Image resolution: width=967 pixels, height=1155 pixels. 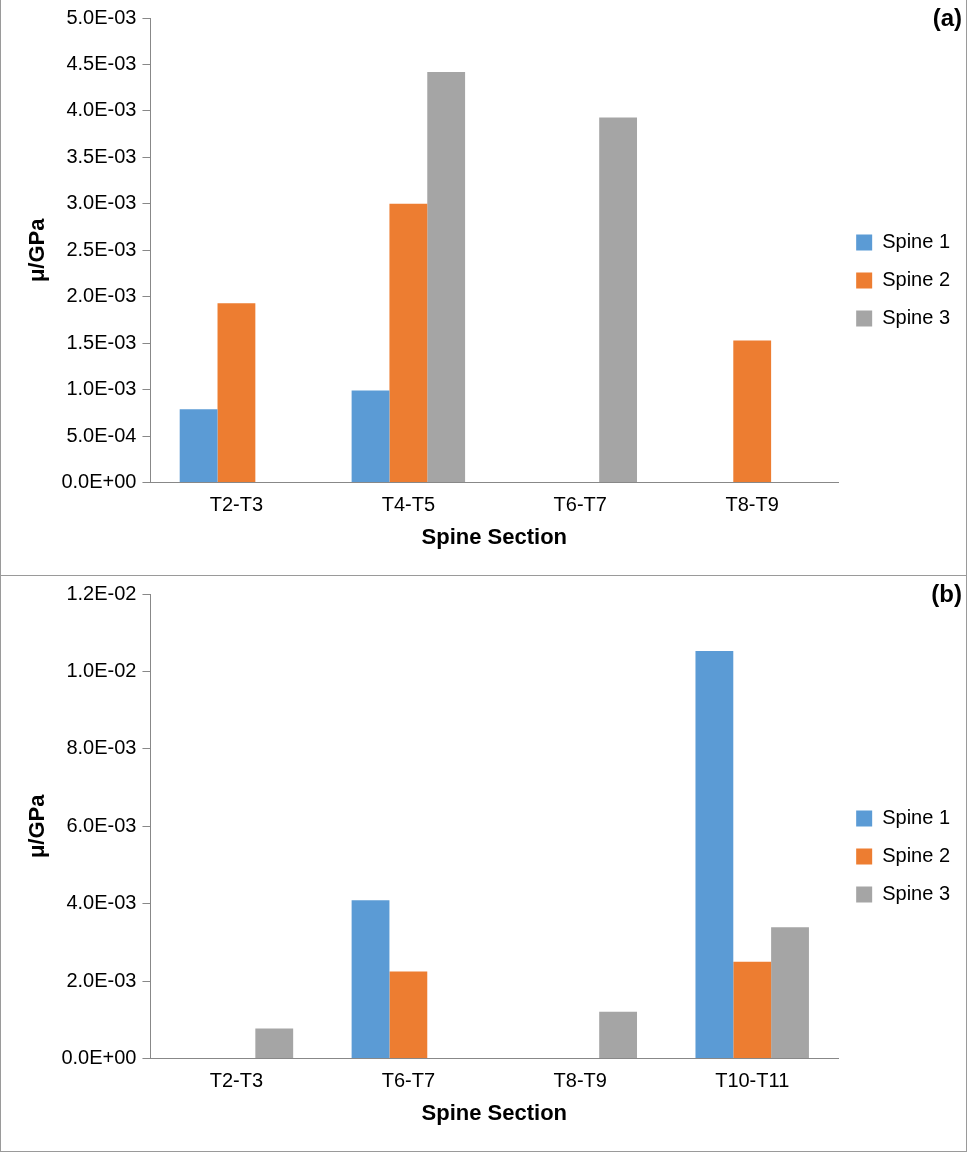 I want to click on y-tick-label: 1.5E-03, so click(x=101, y=341).